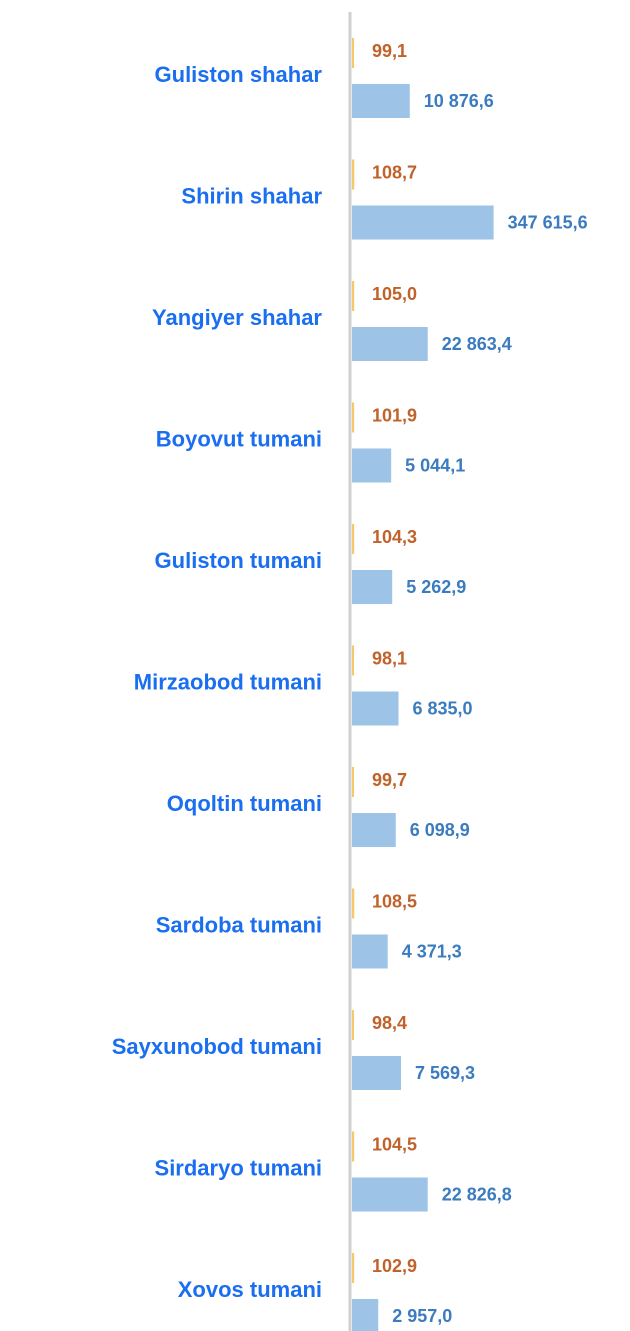 This screenshot has height=1331, width=630. I want to click on volume-label: 5 044,1, so click(435, 465).